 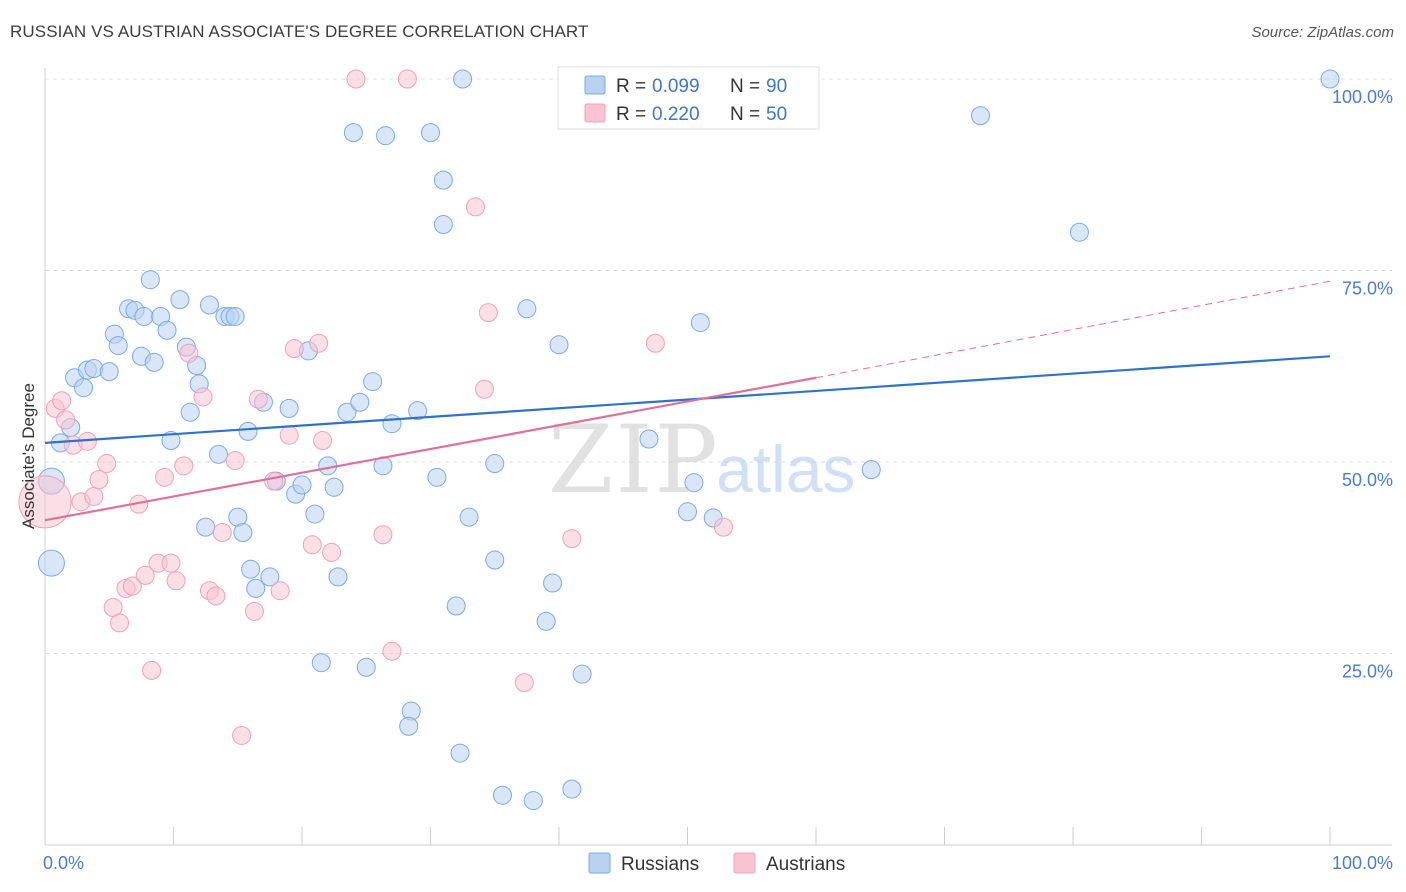 I want to click on legend-austrians-label: Austrians, so click(x=805, y=864).